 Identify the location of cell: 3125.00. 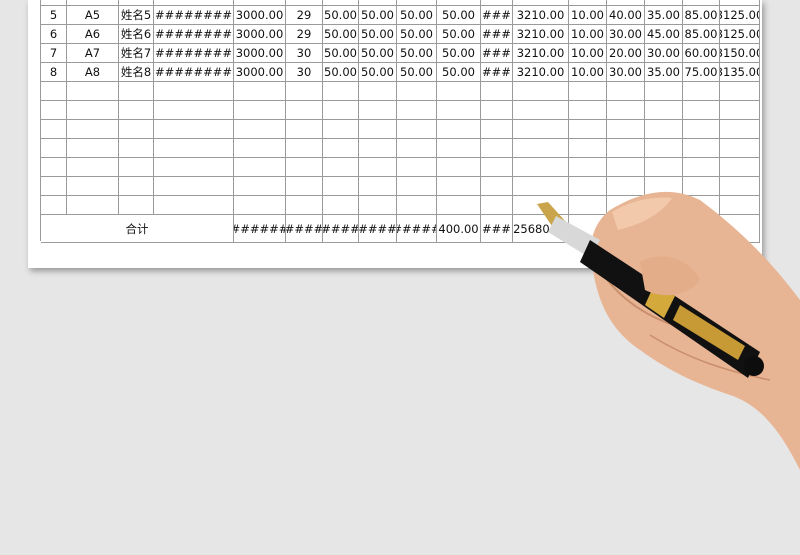
(740, 34).